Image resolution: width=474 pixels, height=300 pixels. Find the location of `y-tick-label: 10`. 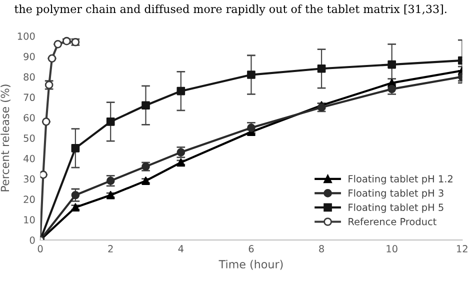

y-tick-label: 10 is located at coordinates (29, 220).